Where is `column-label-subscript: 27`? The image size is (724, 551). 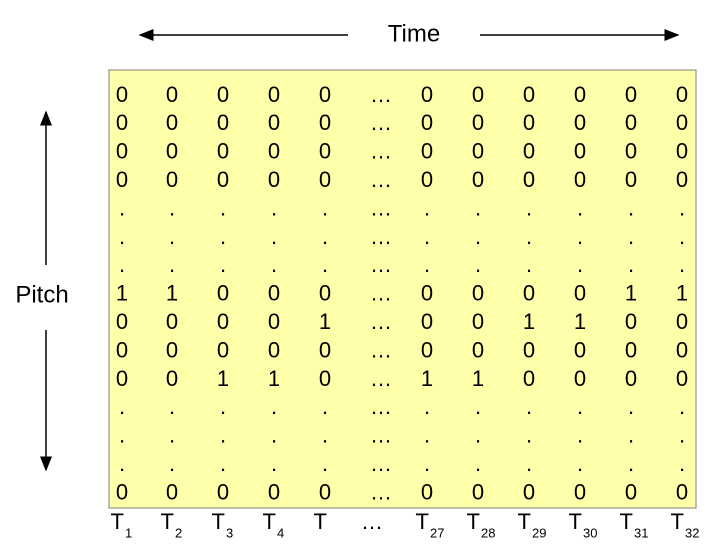
column-label-subscript: 27 is located at coordinates (437, 532).